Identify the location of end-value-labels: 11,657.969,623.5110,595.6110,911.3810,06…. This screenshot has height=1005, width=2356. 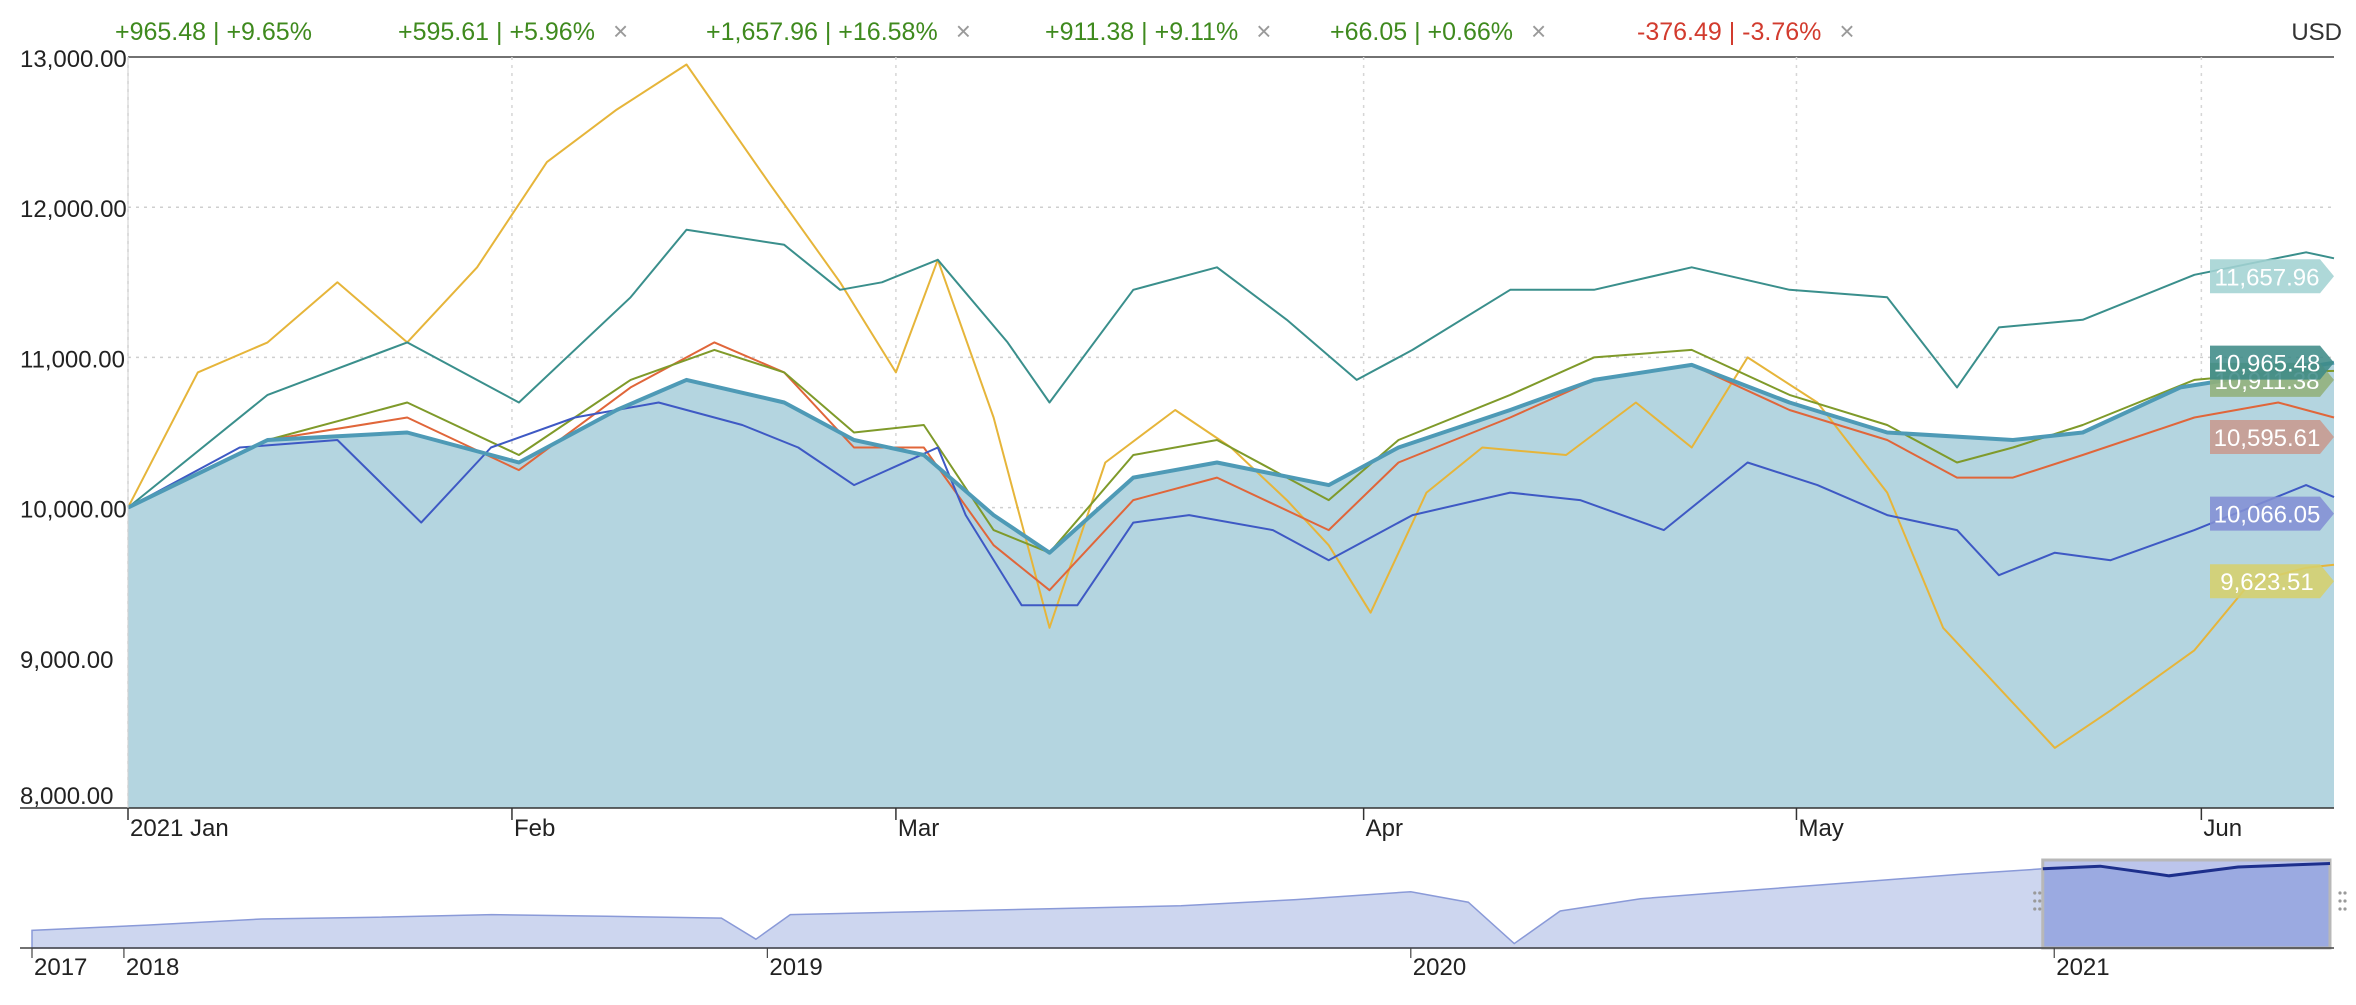
(2272, 429).